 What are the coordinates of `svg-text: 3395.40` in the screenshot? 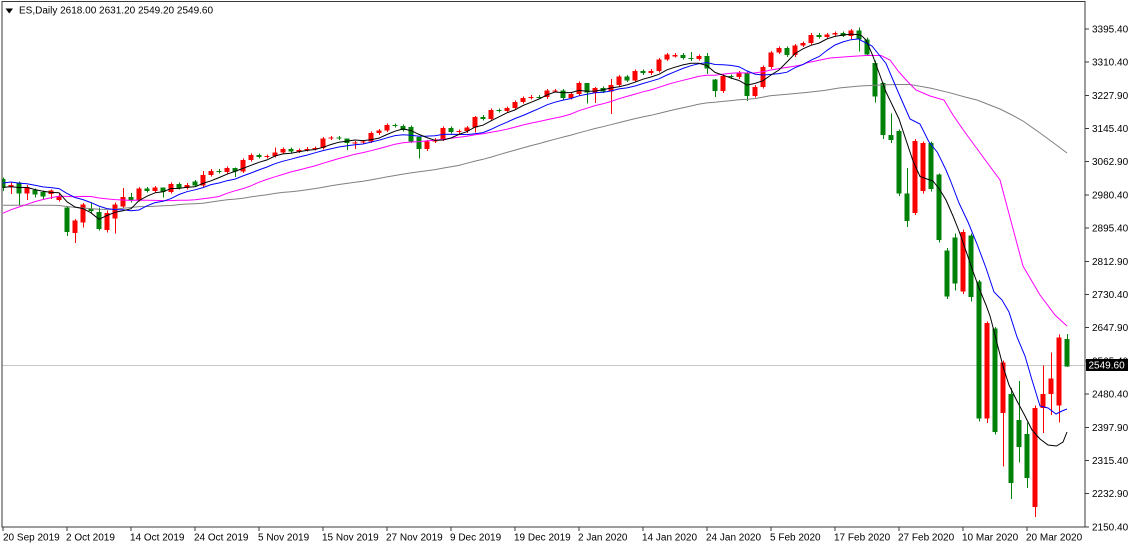 It's located at (1110, 29).